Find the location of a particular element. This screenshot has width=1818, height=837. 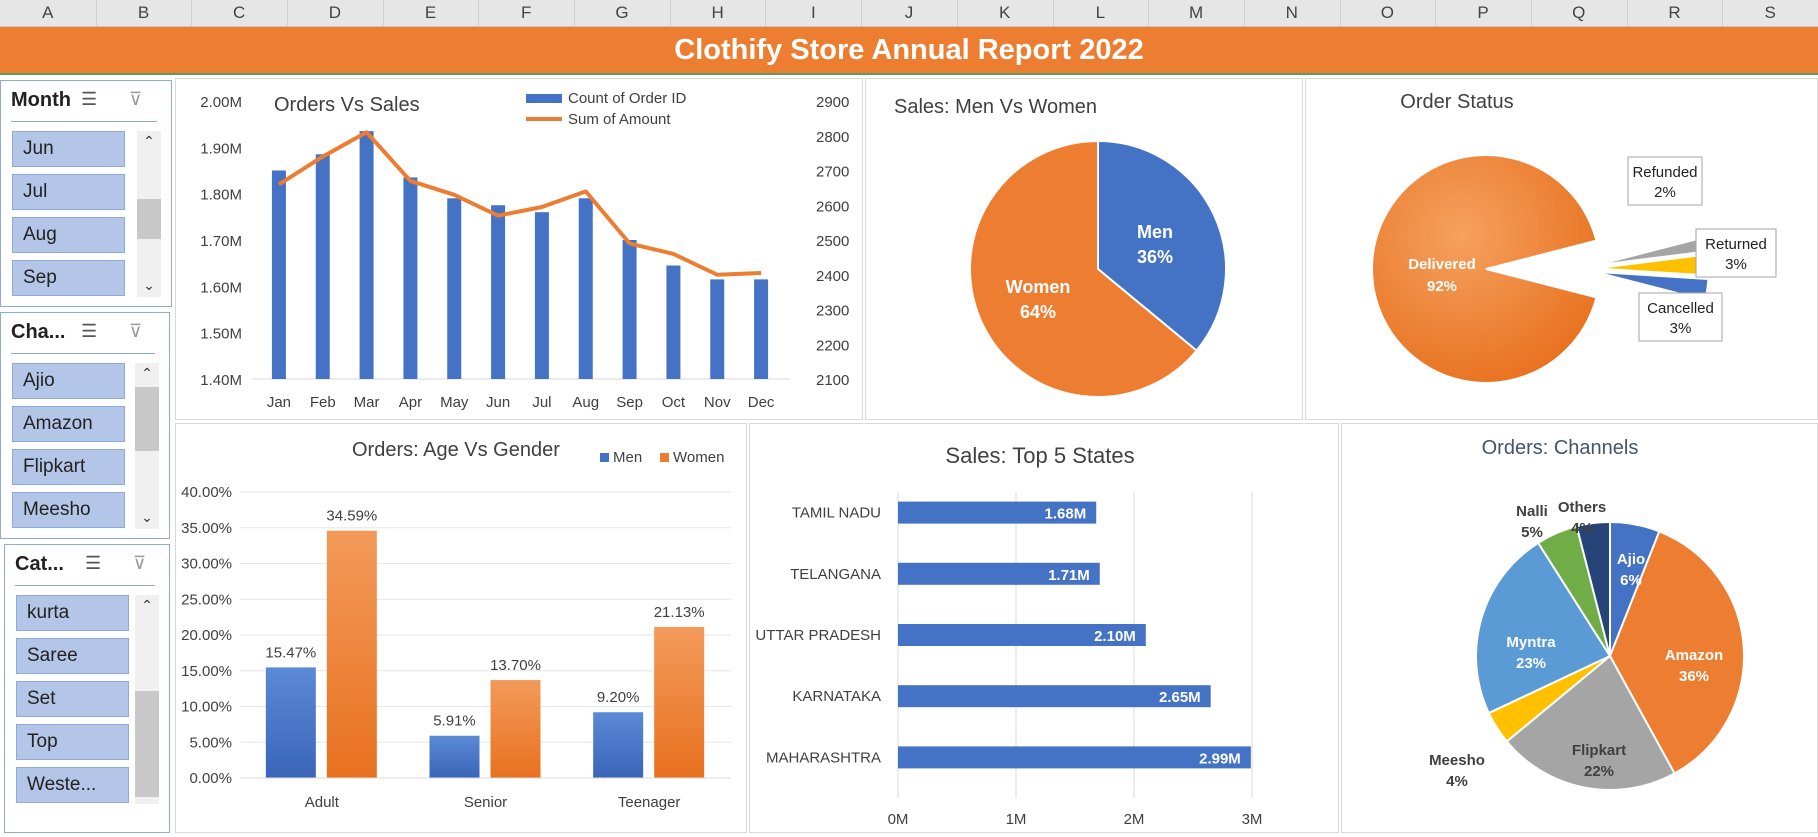

column-header-f: F is located at coordinates (527, 13).